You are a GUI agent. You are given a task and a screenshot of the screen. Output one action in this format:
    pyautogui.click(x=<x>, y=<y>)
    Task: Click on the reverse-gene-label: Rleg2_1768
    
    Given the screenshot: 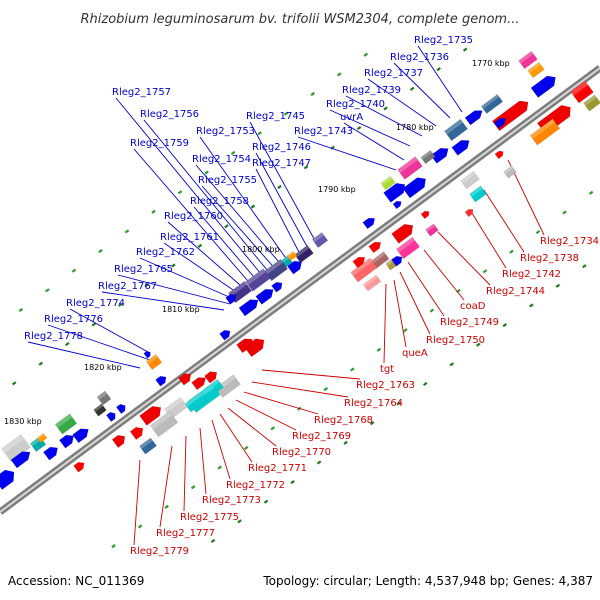 What is the action you would take?
    pyautogui.click(x=343, y=420)
    